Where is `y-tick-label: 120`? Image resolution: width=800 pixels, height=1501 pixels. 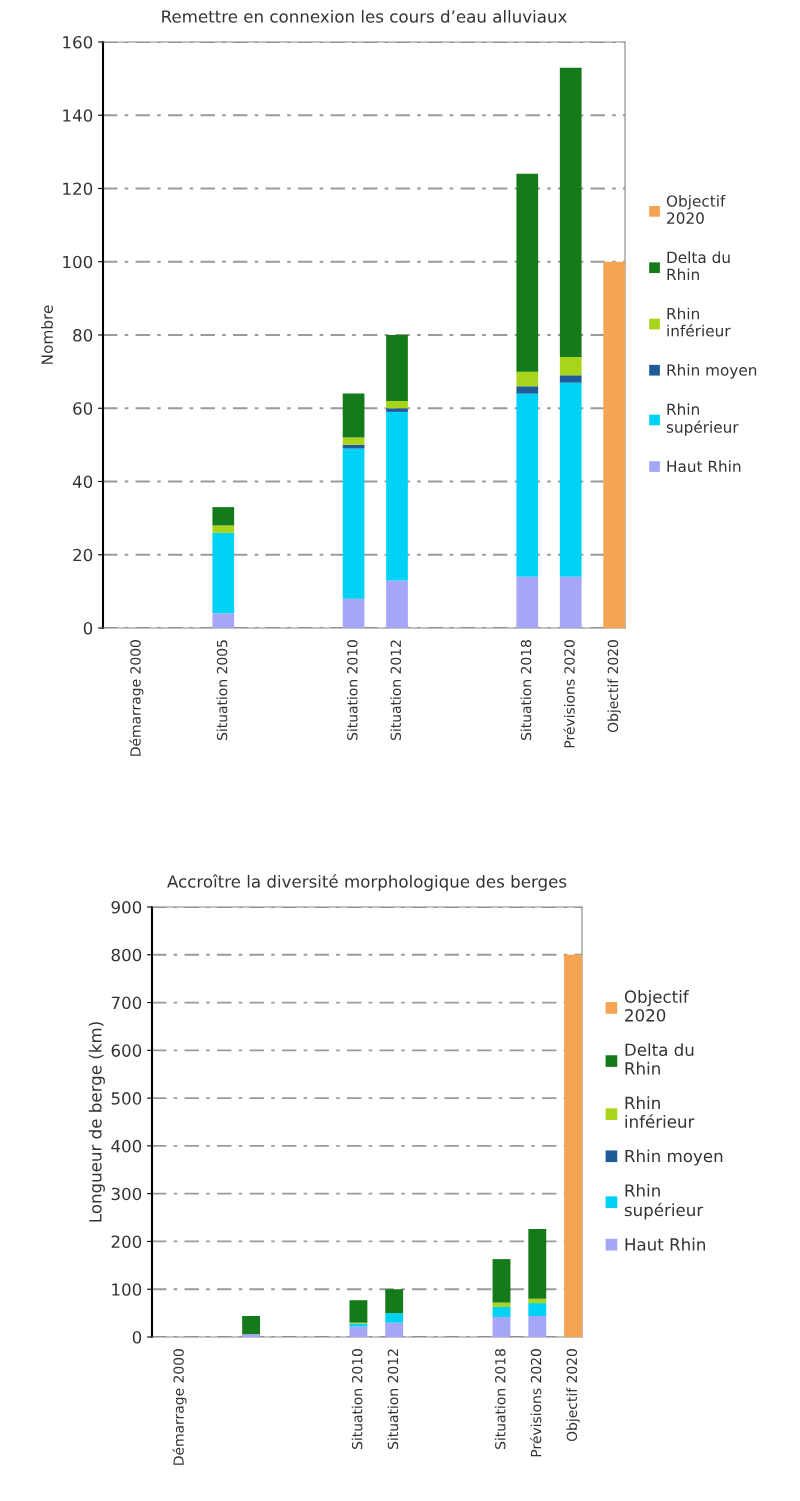
y-tick-label: 120 is located at coordinates (78, 189).